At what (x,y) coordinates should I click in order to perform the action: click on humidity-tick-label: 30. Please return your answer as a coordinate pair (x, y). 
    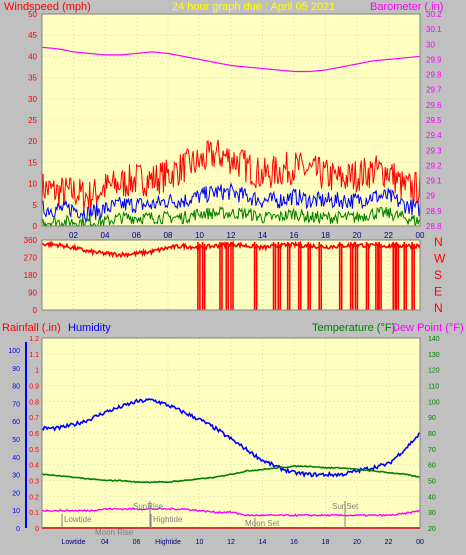
    Looking at the image, I should click on (16, 476).